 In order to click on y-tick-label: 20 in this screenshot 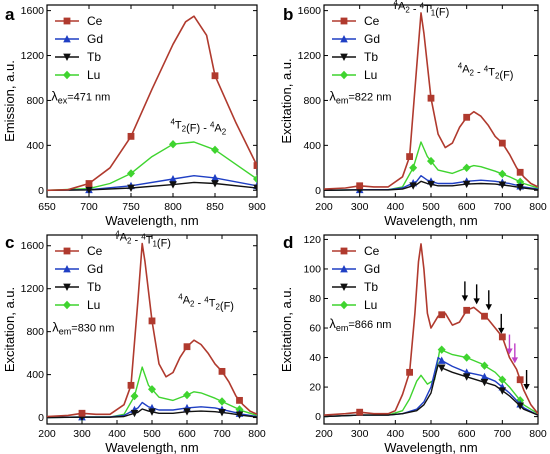, I will do `click(315, 388)`.